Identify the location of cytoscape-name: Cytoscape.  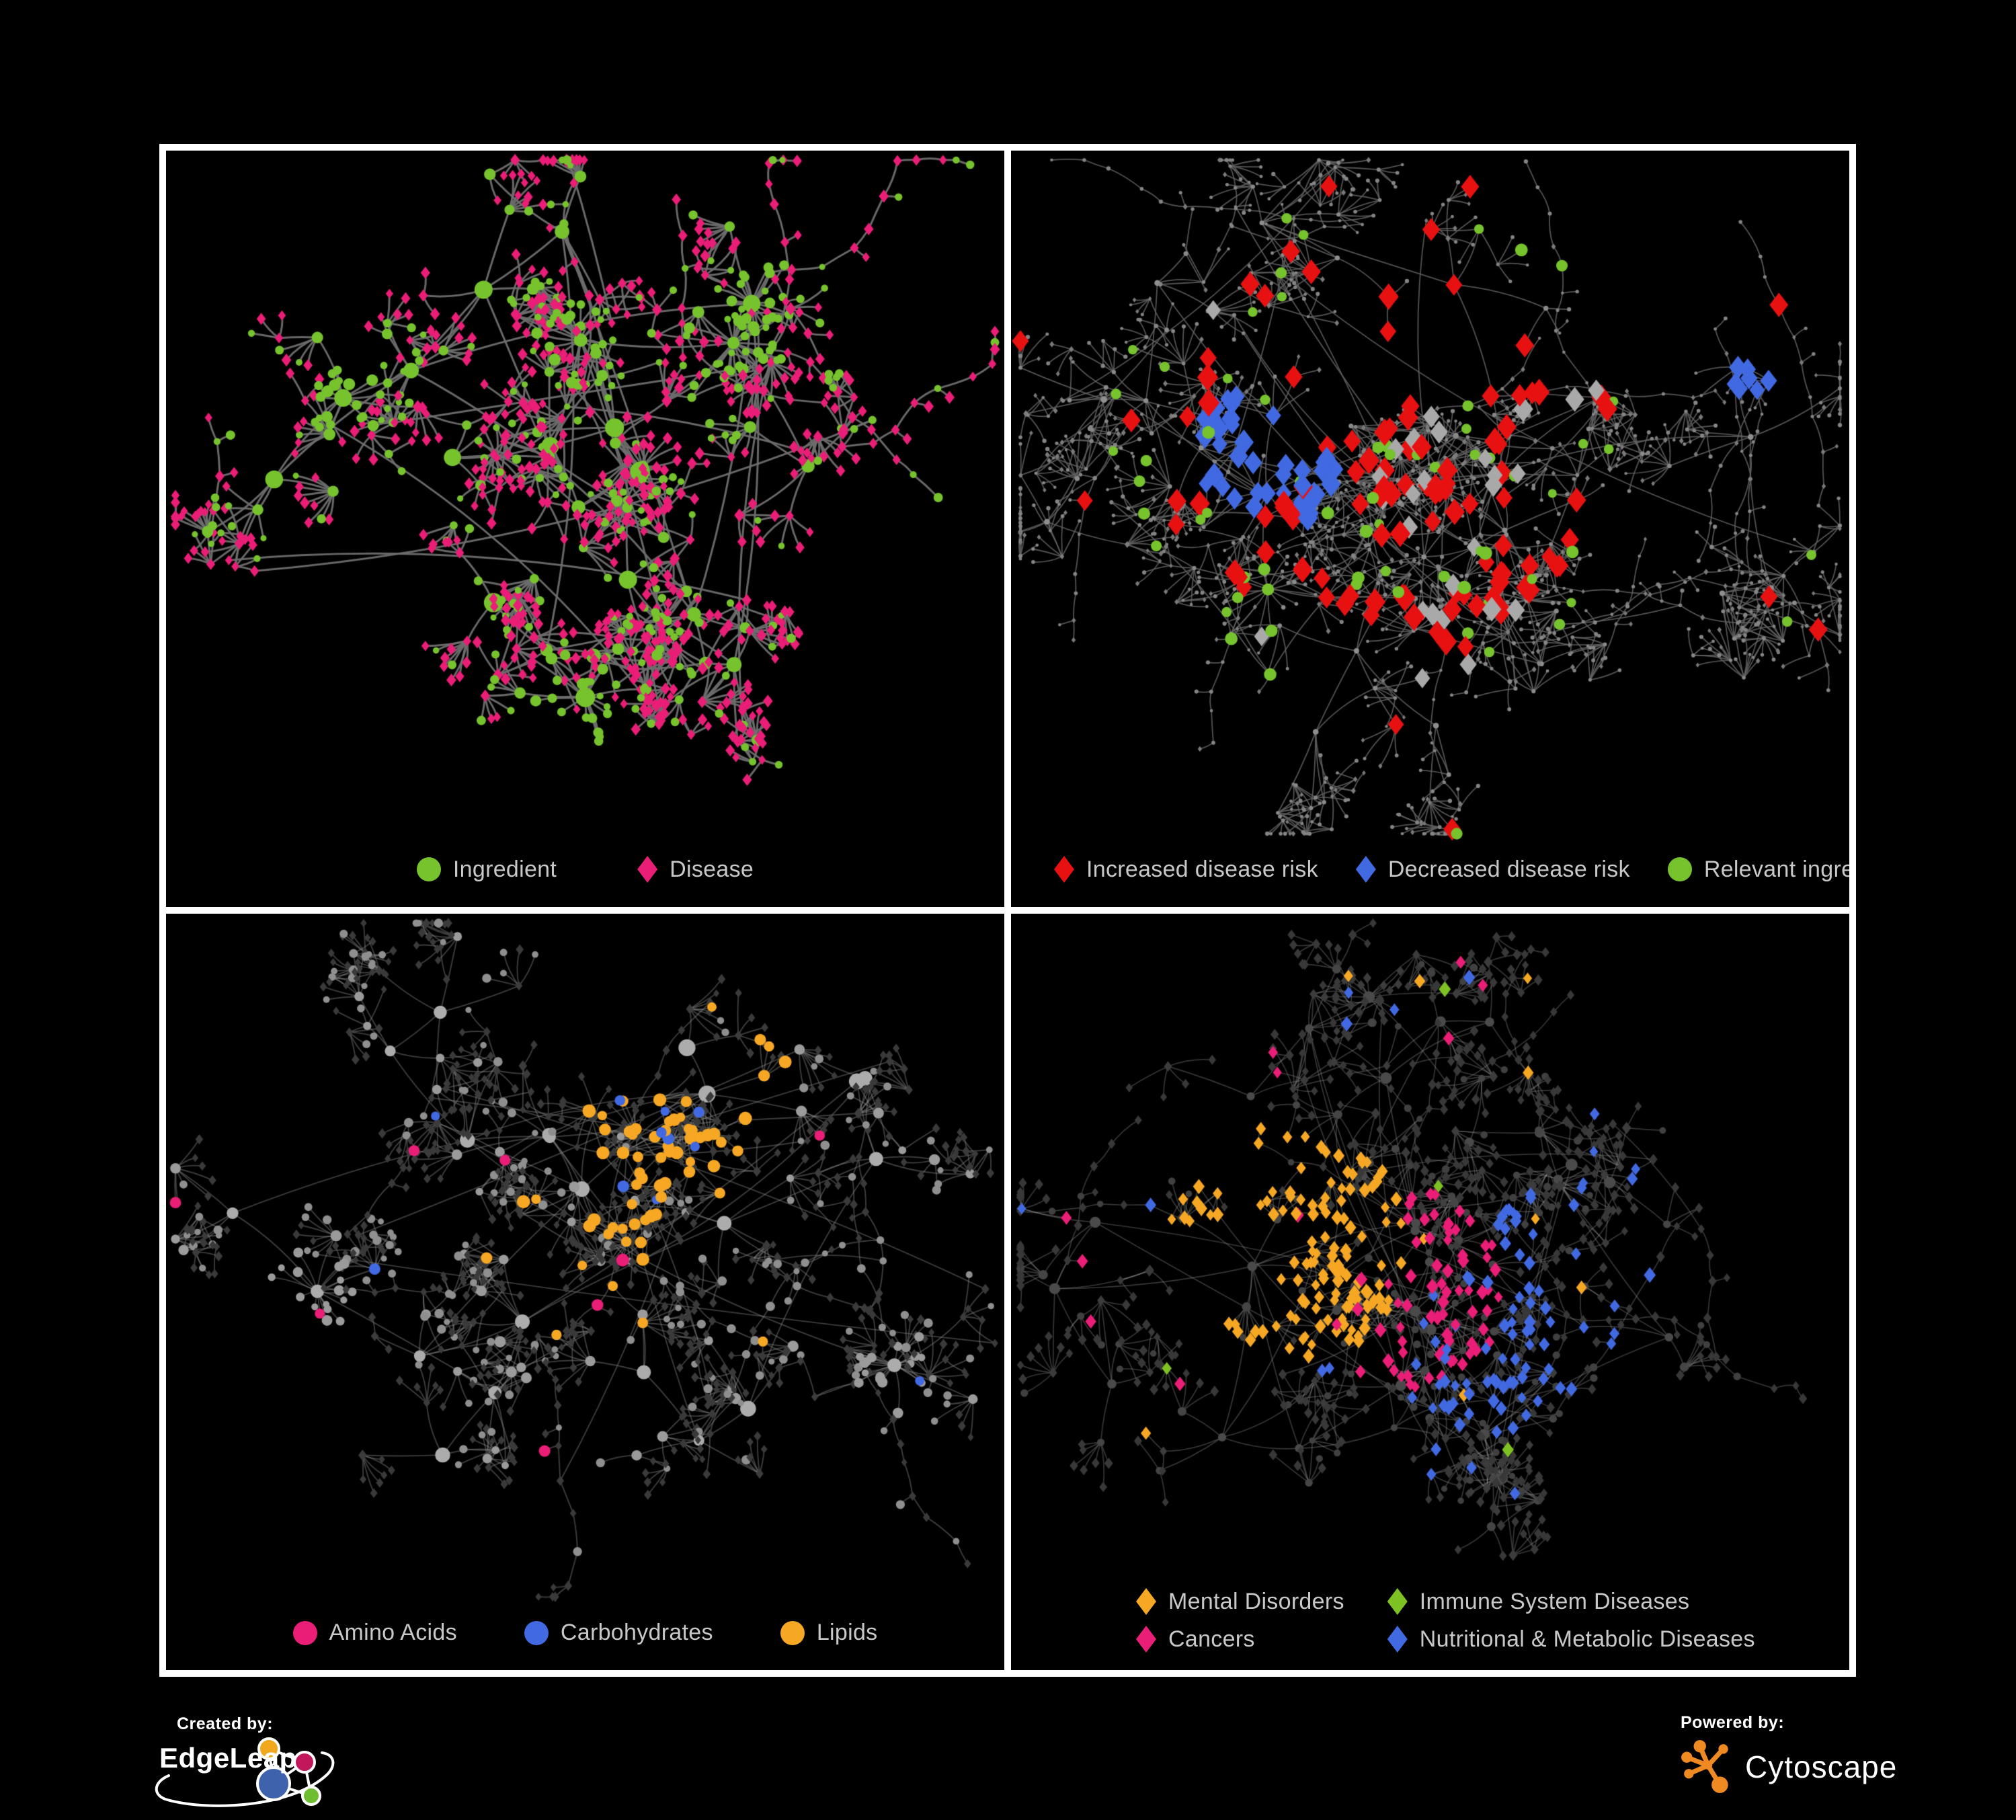
(1821, 1766).